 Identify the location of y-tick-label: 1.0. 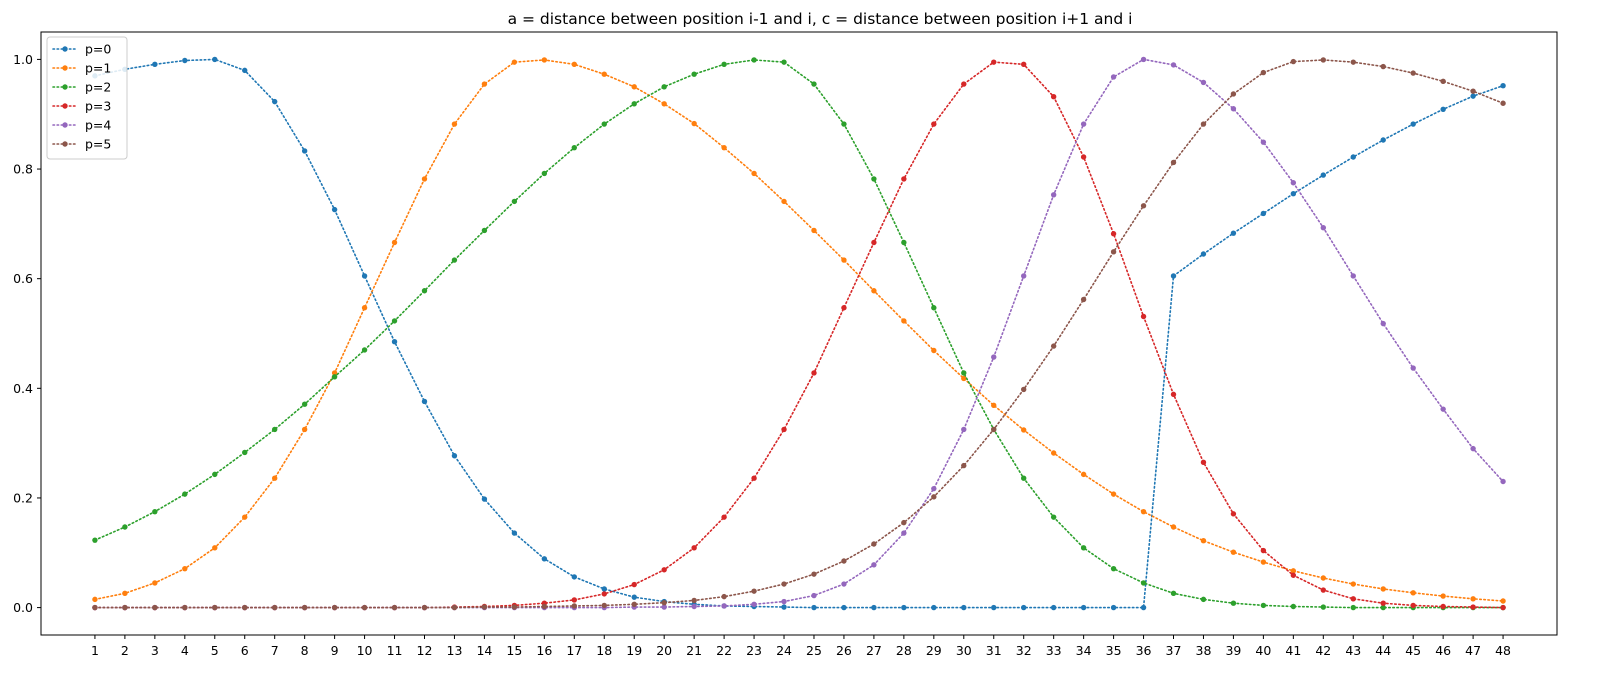
(23, 59).